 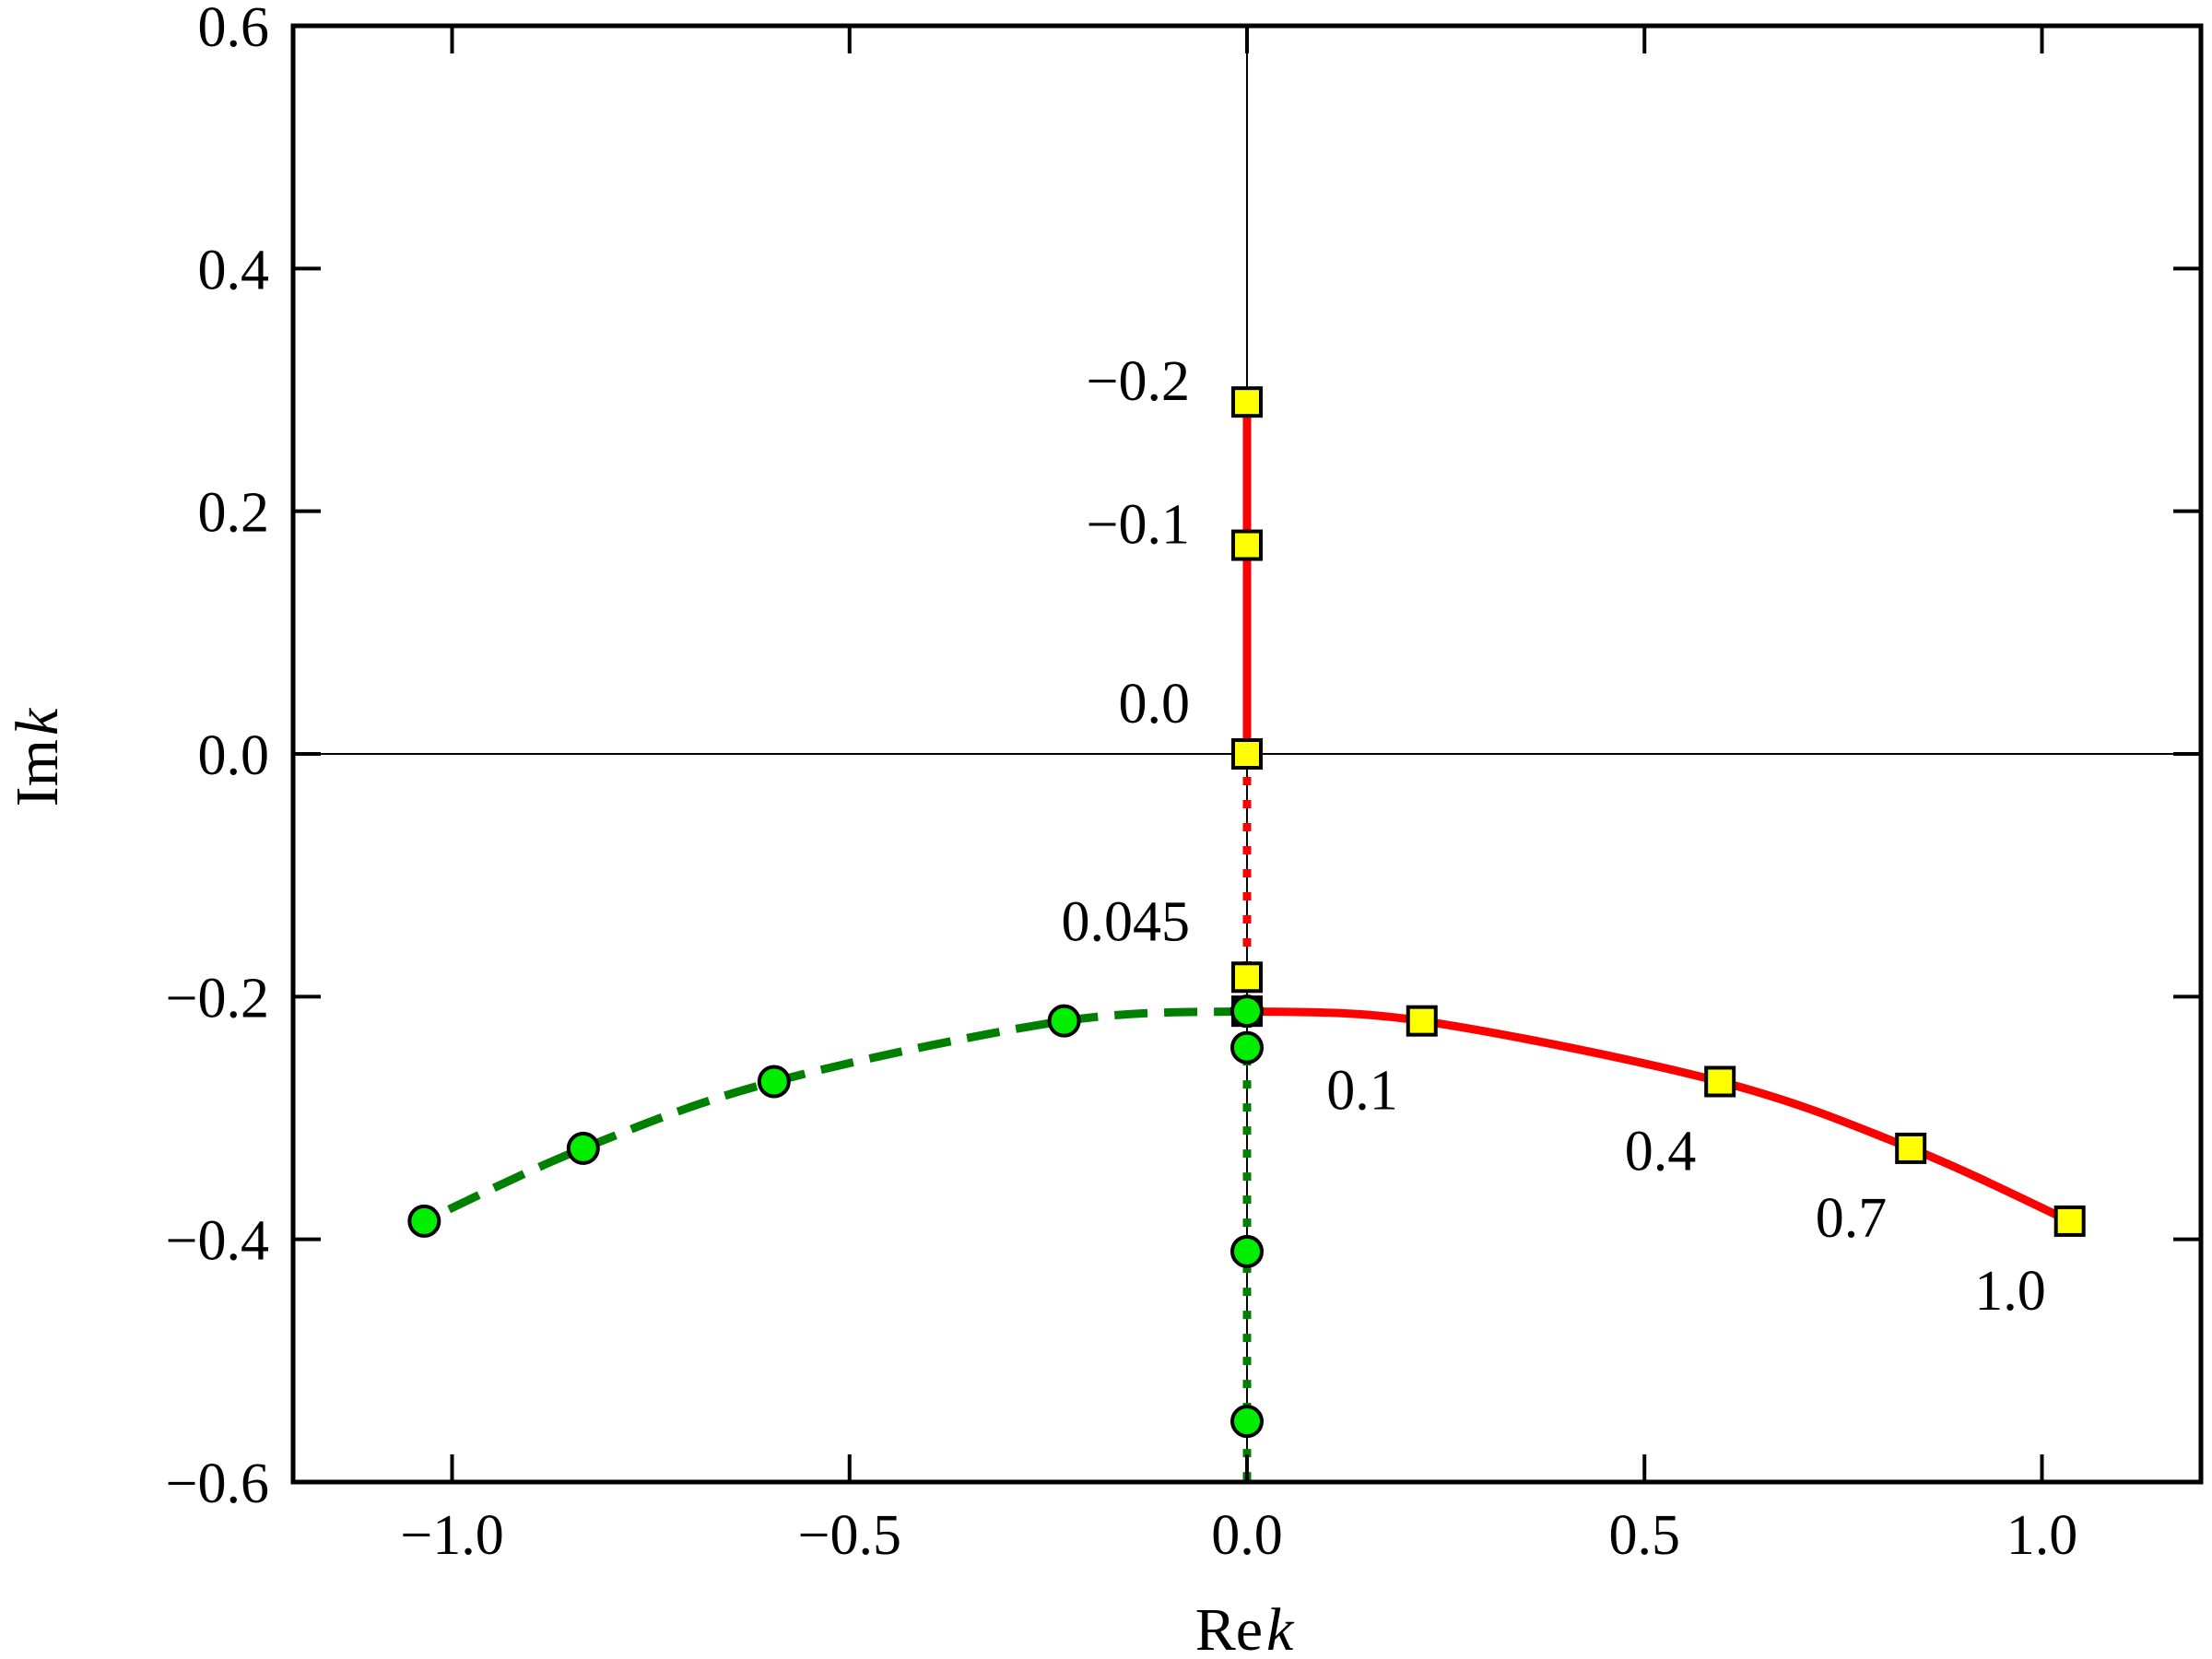 What do you see at coordinates (234, 270) in the screenshot?
I see `y-tick-label: 0.4` at bounding box center [234, 270].